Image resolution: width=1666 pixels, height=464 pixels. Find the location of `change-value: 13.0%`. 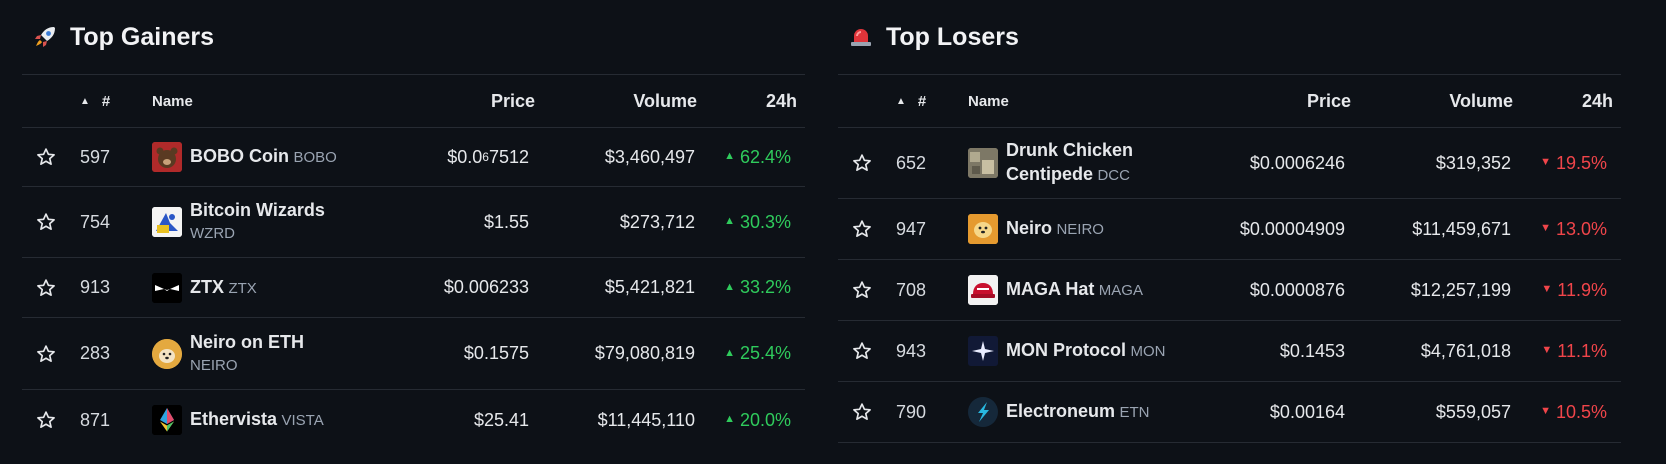

change-value: 13.0% is located at coordinates (1581, 228).